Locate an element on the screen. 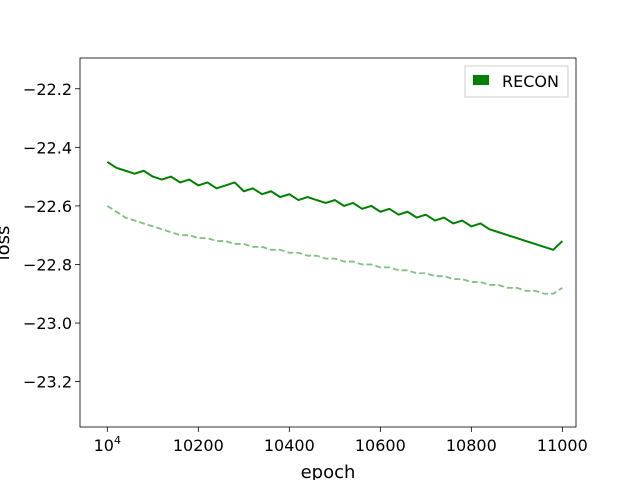 The width and height of the screenshot is (640, 484). y-tick-label: −22.4 is located at coordinates (47, 147).